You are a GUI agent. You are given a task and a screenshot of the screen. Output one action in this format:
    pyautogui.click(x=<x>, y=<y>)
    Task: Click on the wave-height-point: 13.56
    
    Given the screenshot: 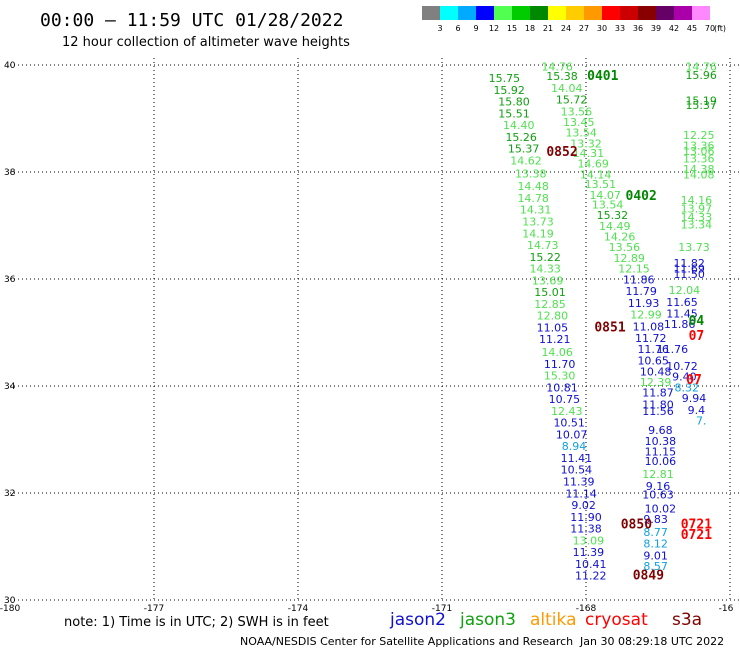 What is the action you would take?
    pyautogui.click(x=577, y=111)
    